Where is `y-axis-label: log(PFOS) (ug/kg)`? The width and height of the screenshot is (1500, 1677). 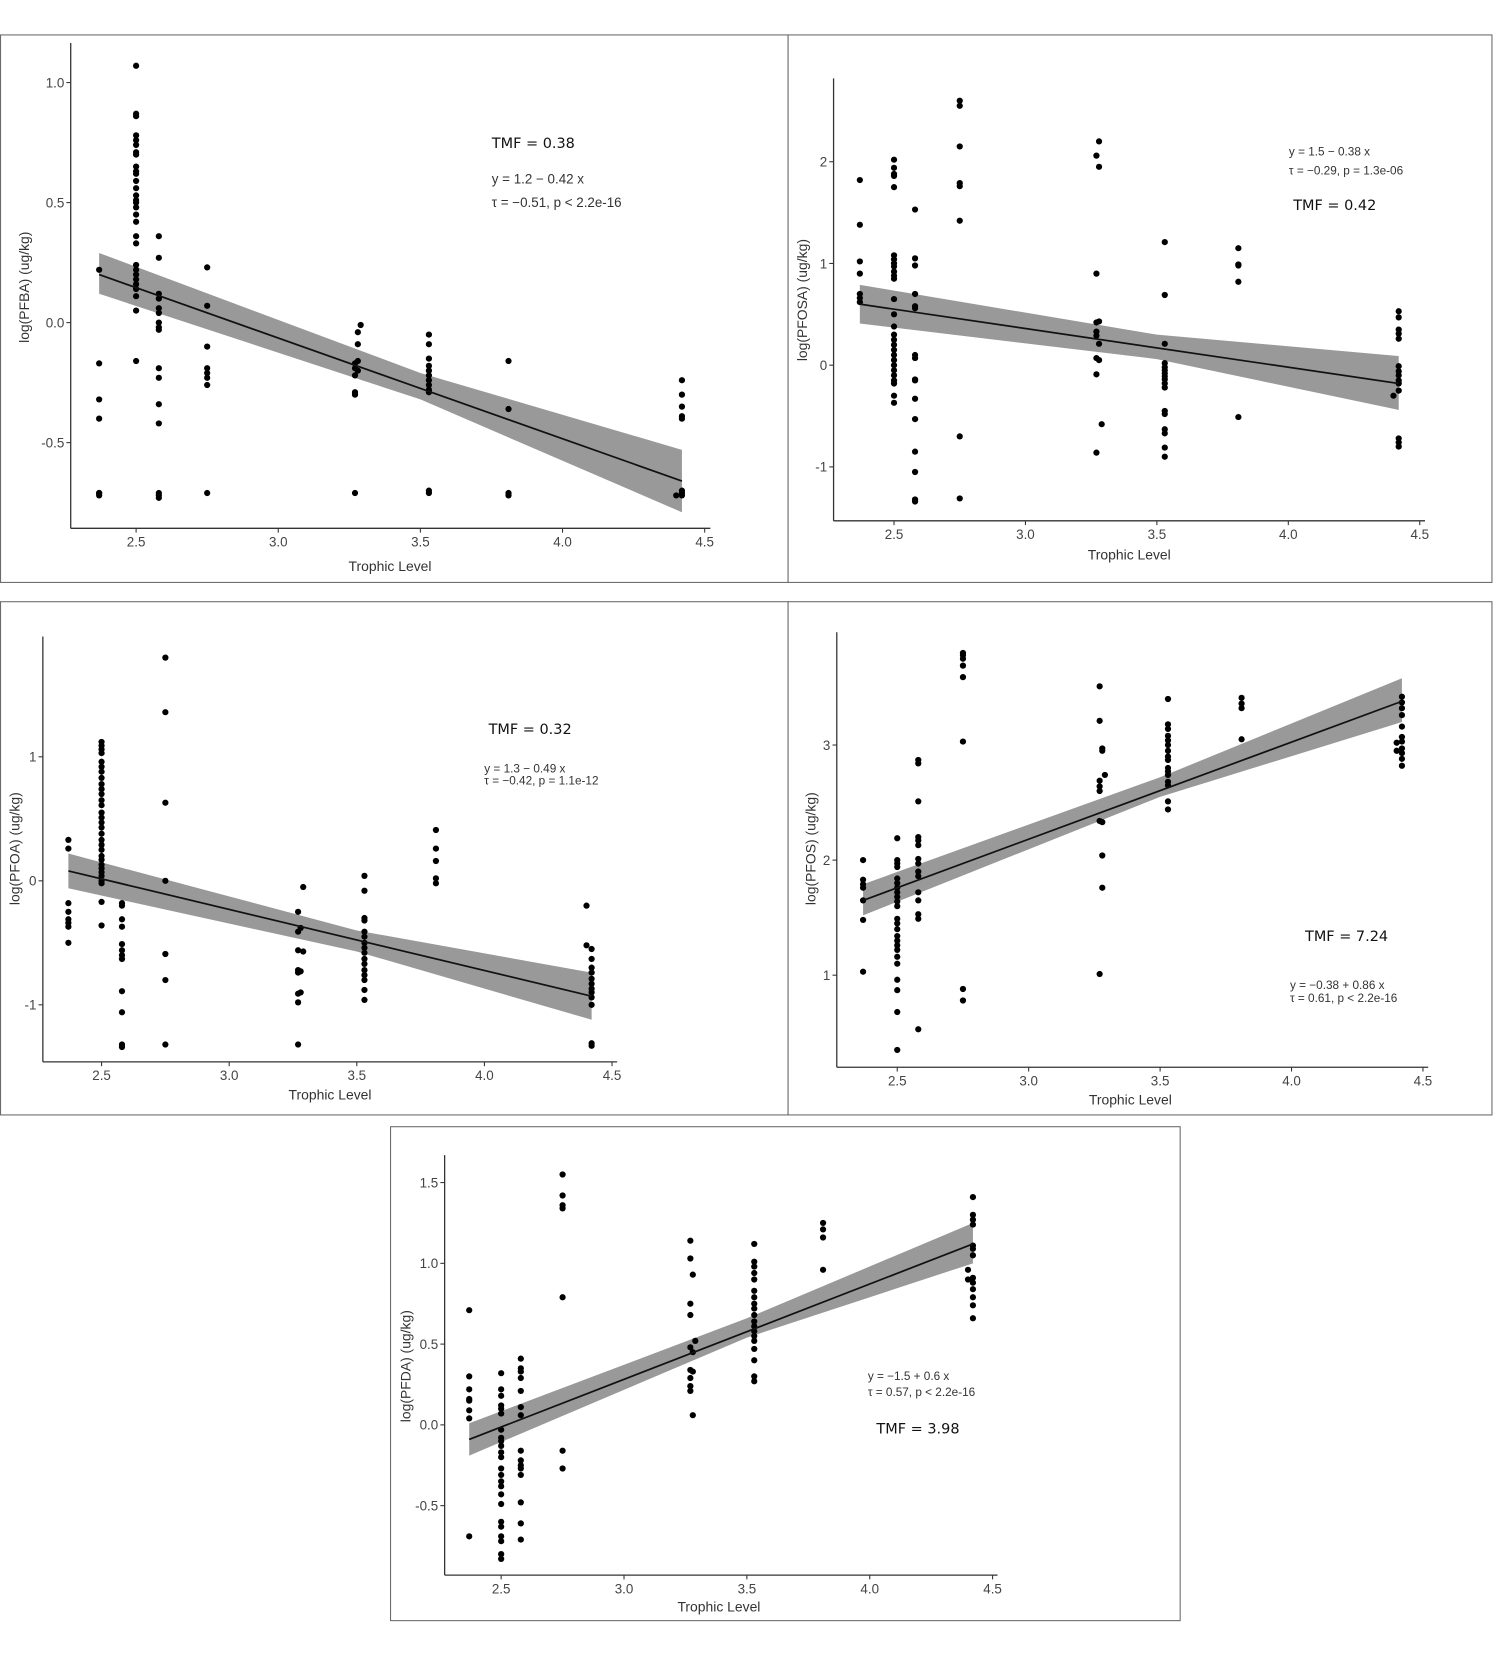 y-axis-label: log(PFOS) (ug/kg) is located at coordinates (810, 848).